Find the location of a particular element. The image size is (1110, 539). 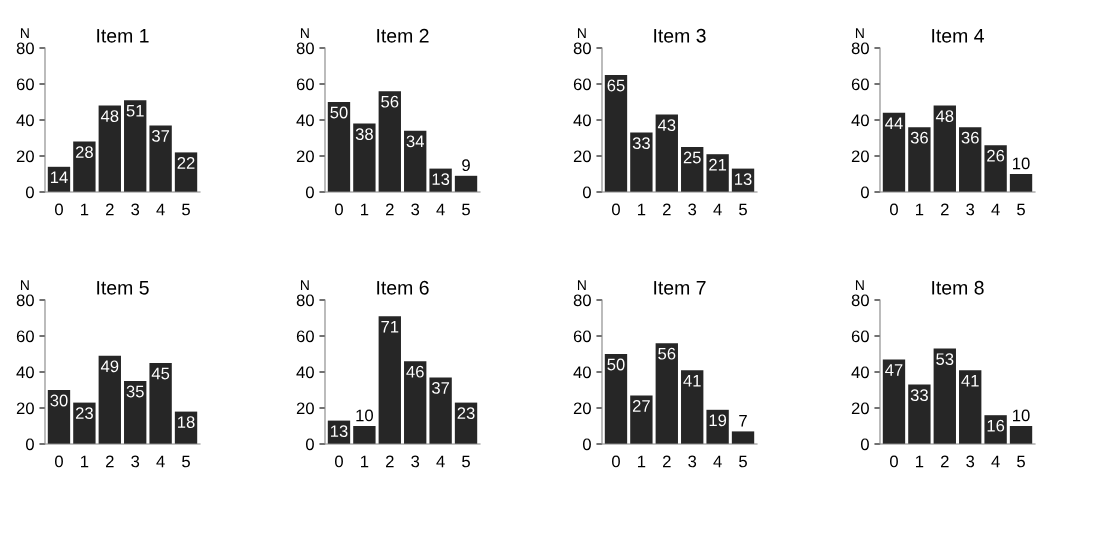

chart-title: Item 8 is located at coordinates (958, 287).